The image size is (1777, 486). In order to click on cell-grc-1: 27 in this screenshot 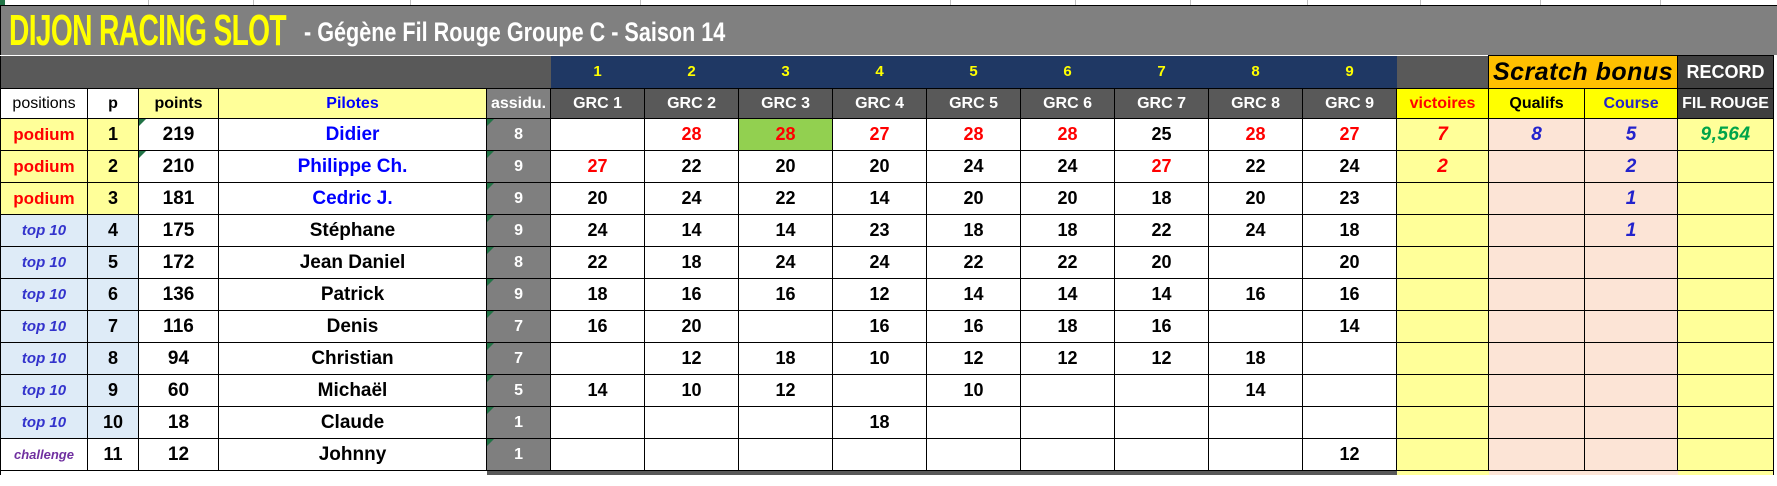, I will do `click(598, 166)`.